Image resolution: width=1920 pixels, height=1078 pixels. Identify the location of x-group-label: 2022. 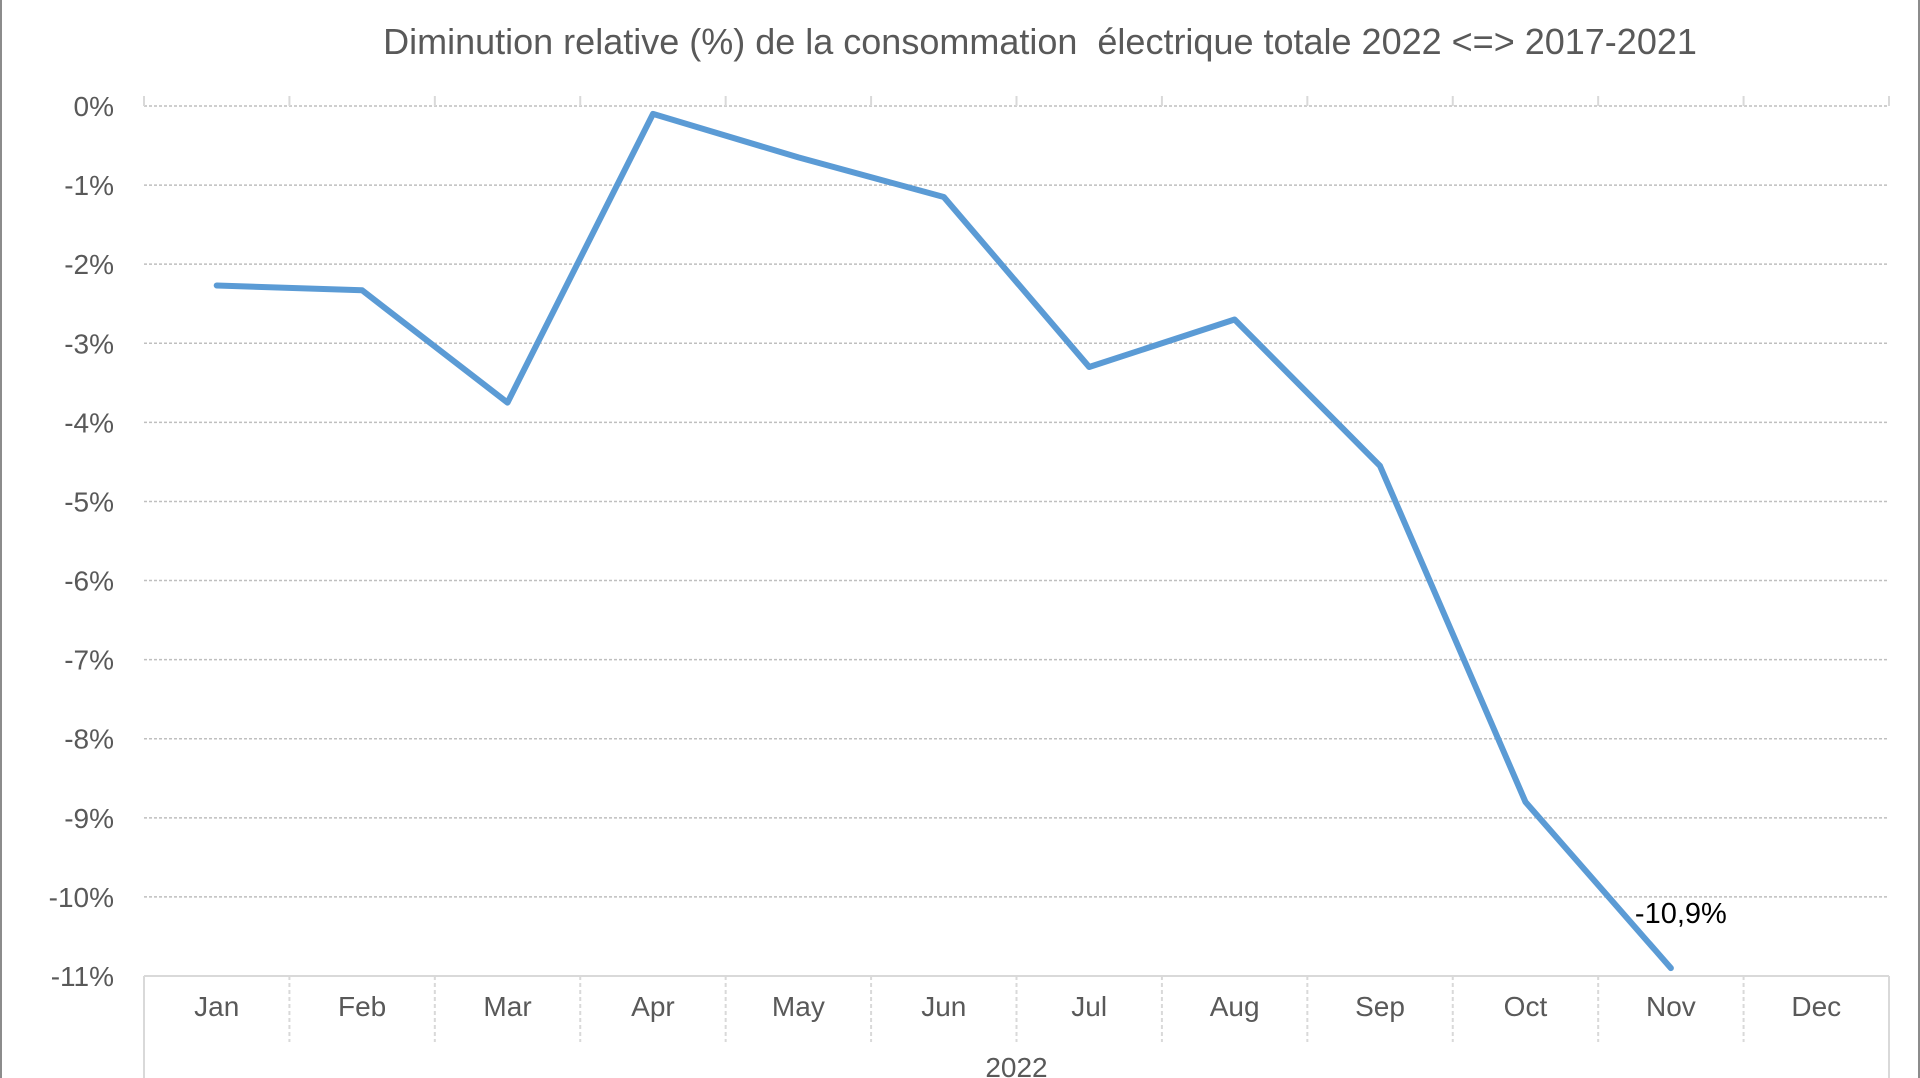
(1016, 1065).